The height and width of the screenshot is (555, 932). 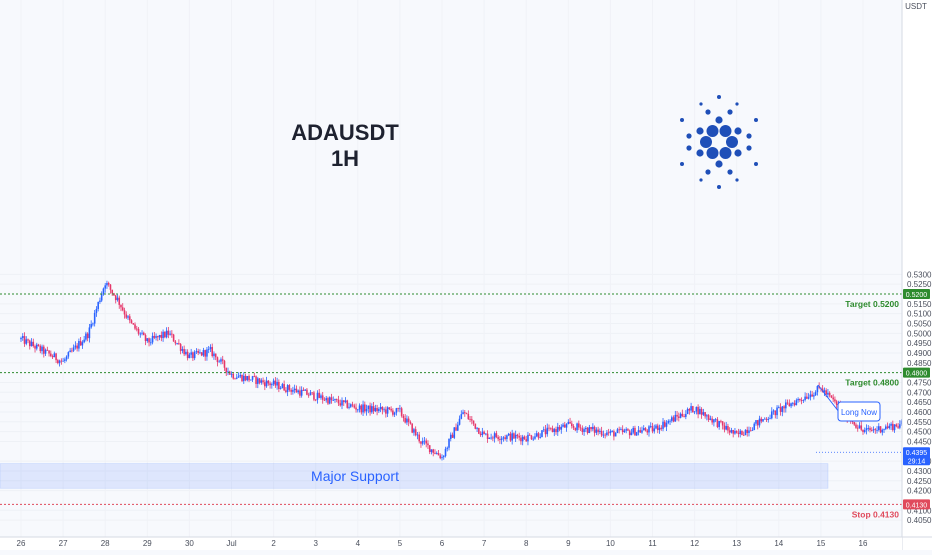 I want to click on support-zone-label: Major Support, so click(x=355, y=476).